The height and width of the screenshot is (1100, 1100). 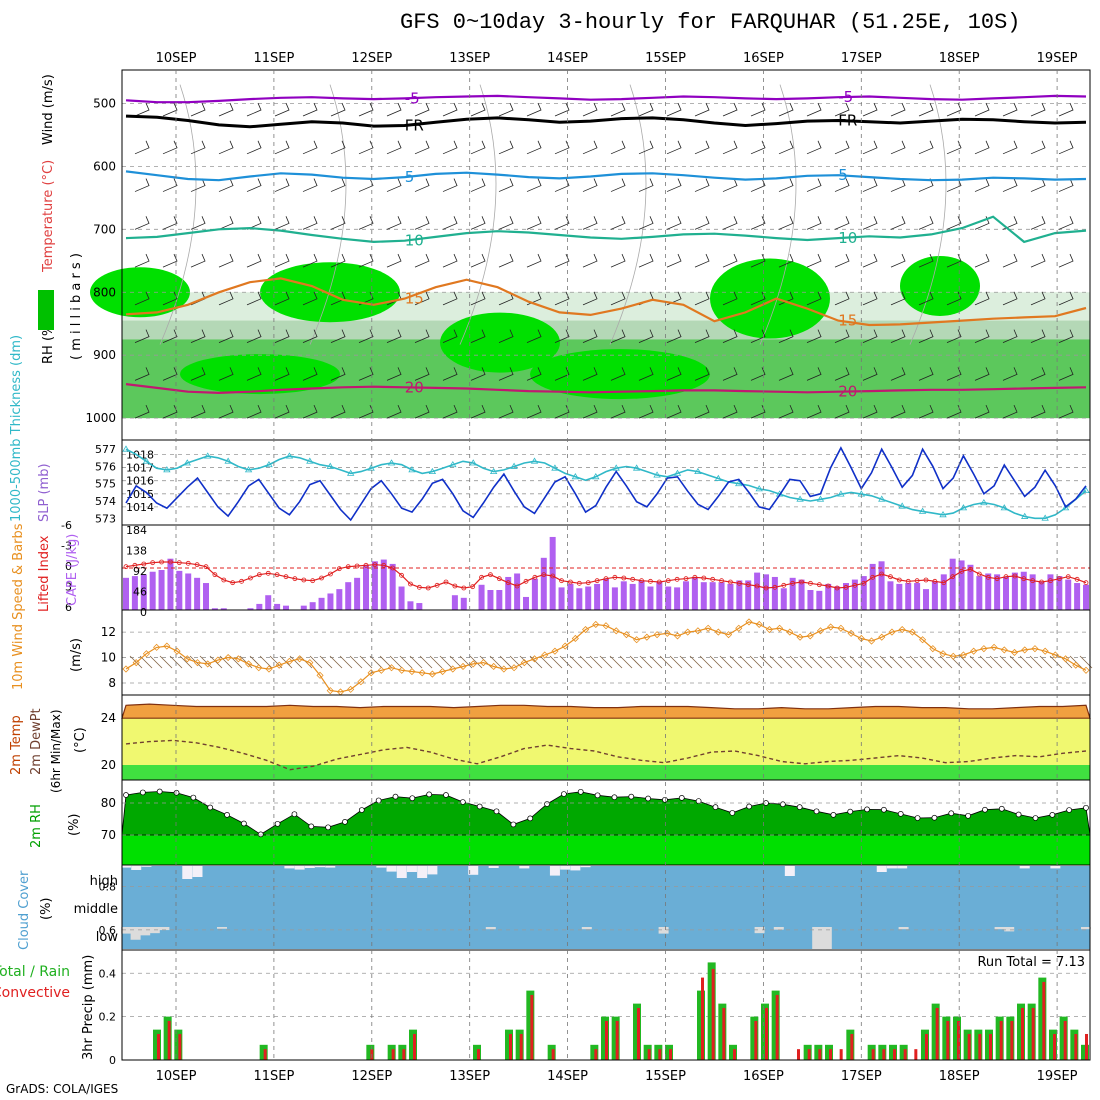 What do you see at coordinates (1057, 1076) in the screenshot?
I see `x-tick-label-bottom: 19SEP` at bounding box center [1057, 1076].